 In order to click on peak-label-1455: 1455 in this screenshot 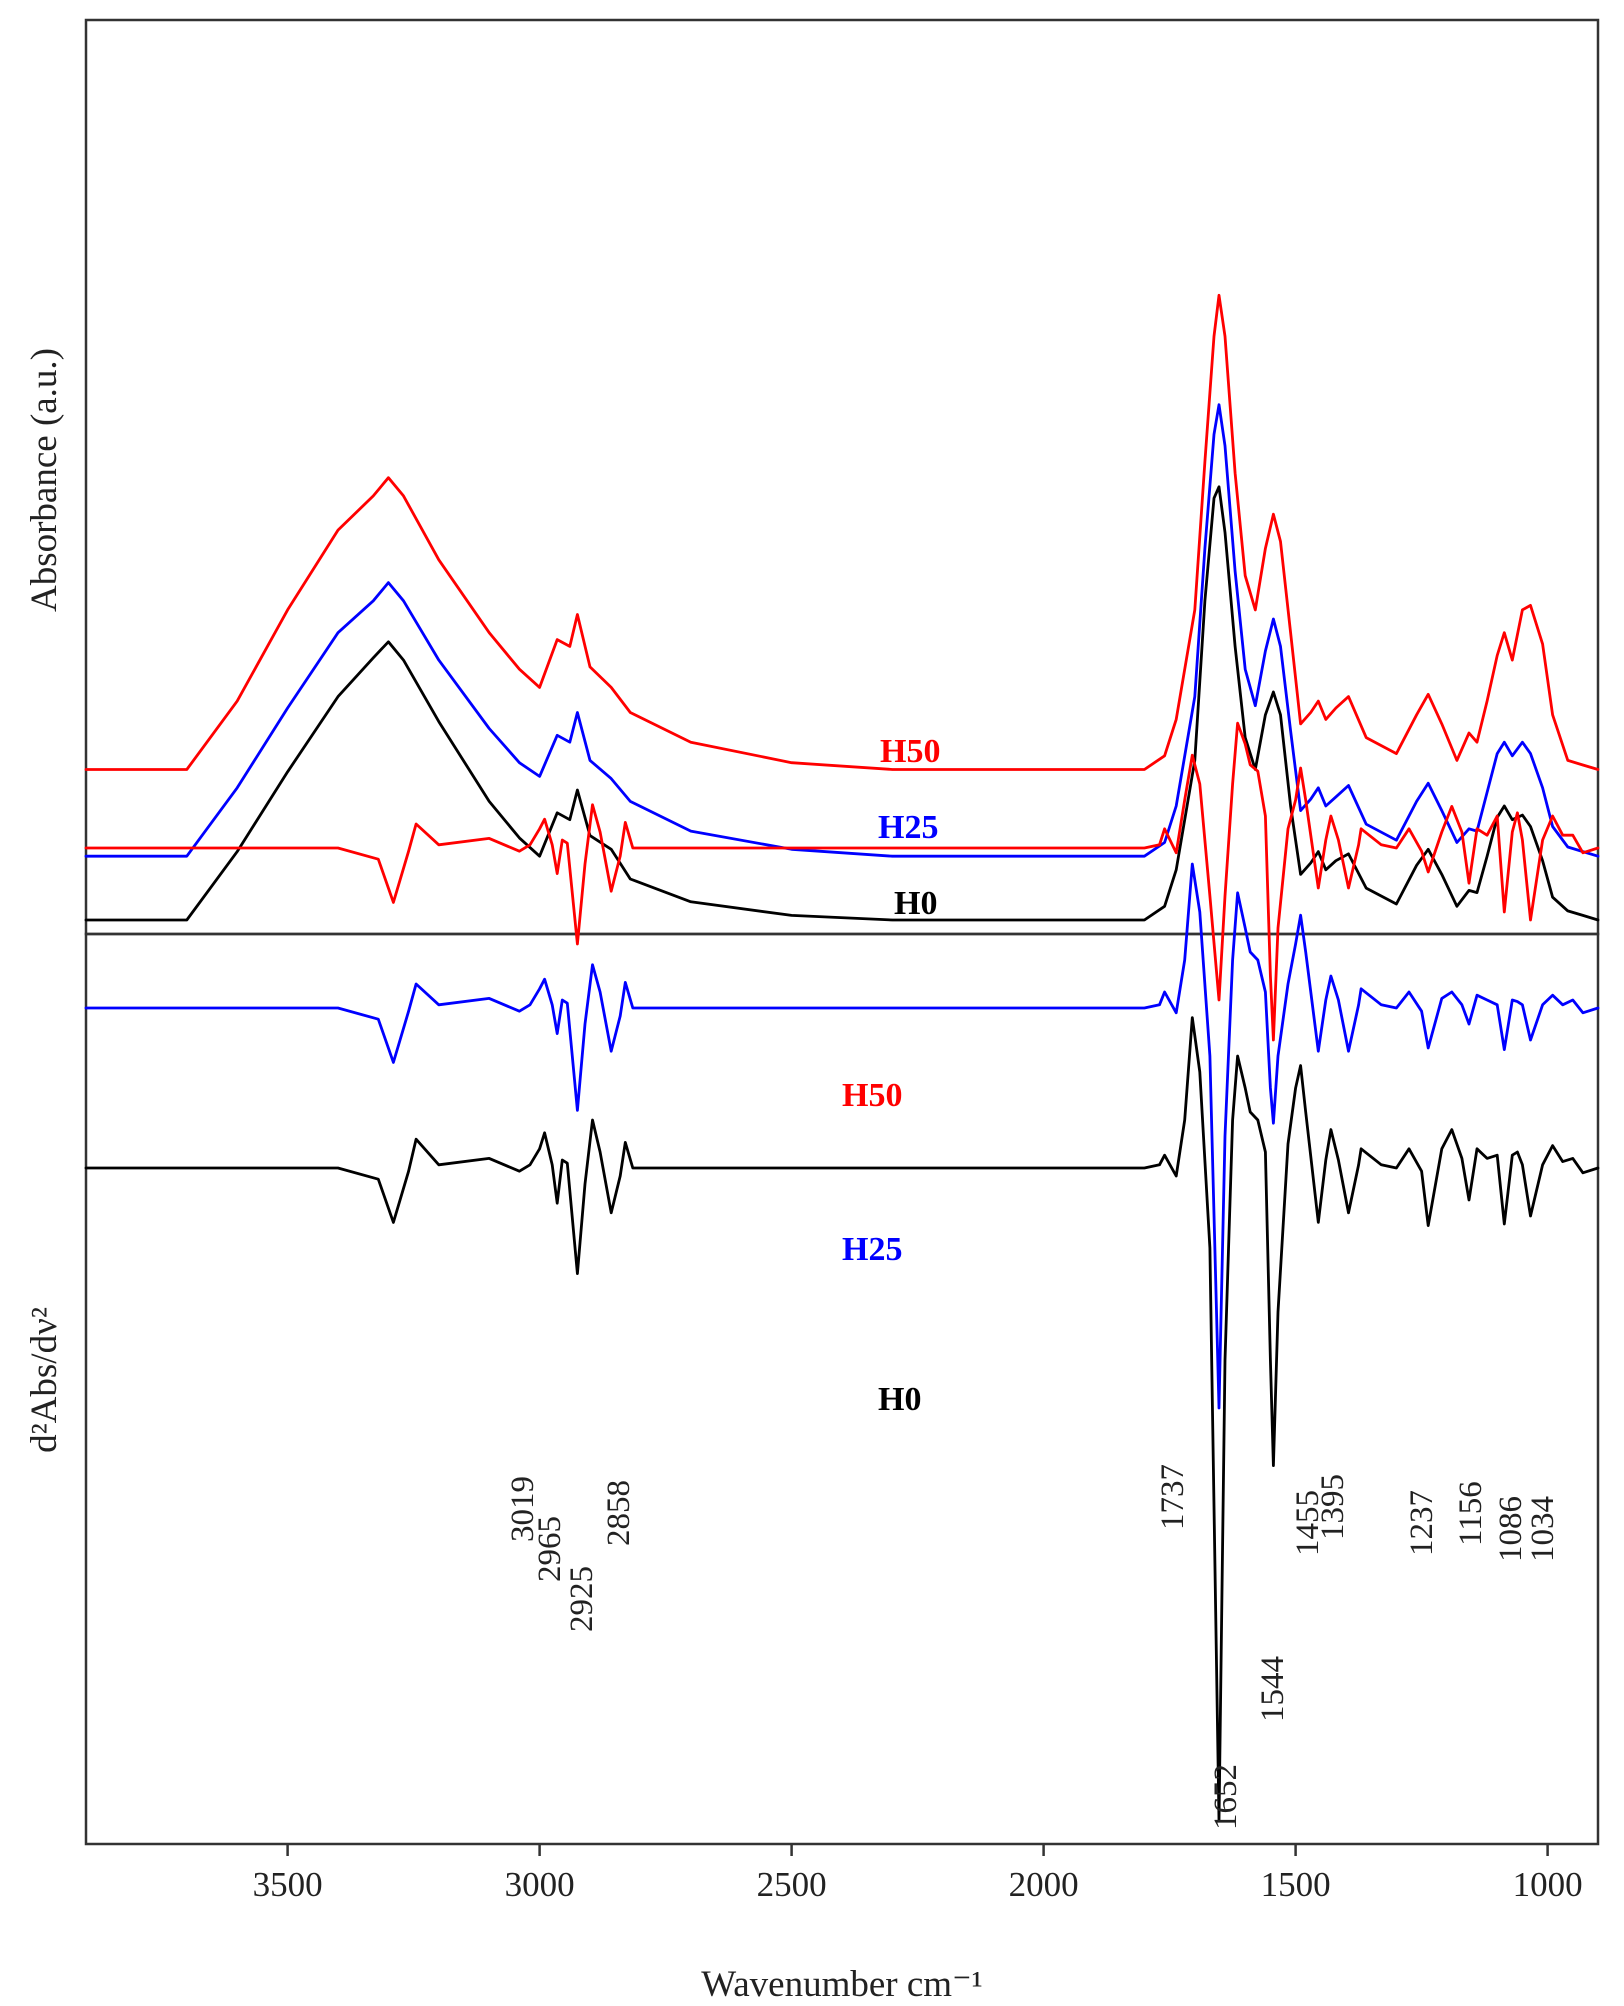, I will do `click(1308, 1523)`.